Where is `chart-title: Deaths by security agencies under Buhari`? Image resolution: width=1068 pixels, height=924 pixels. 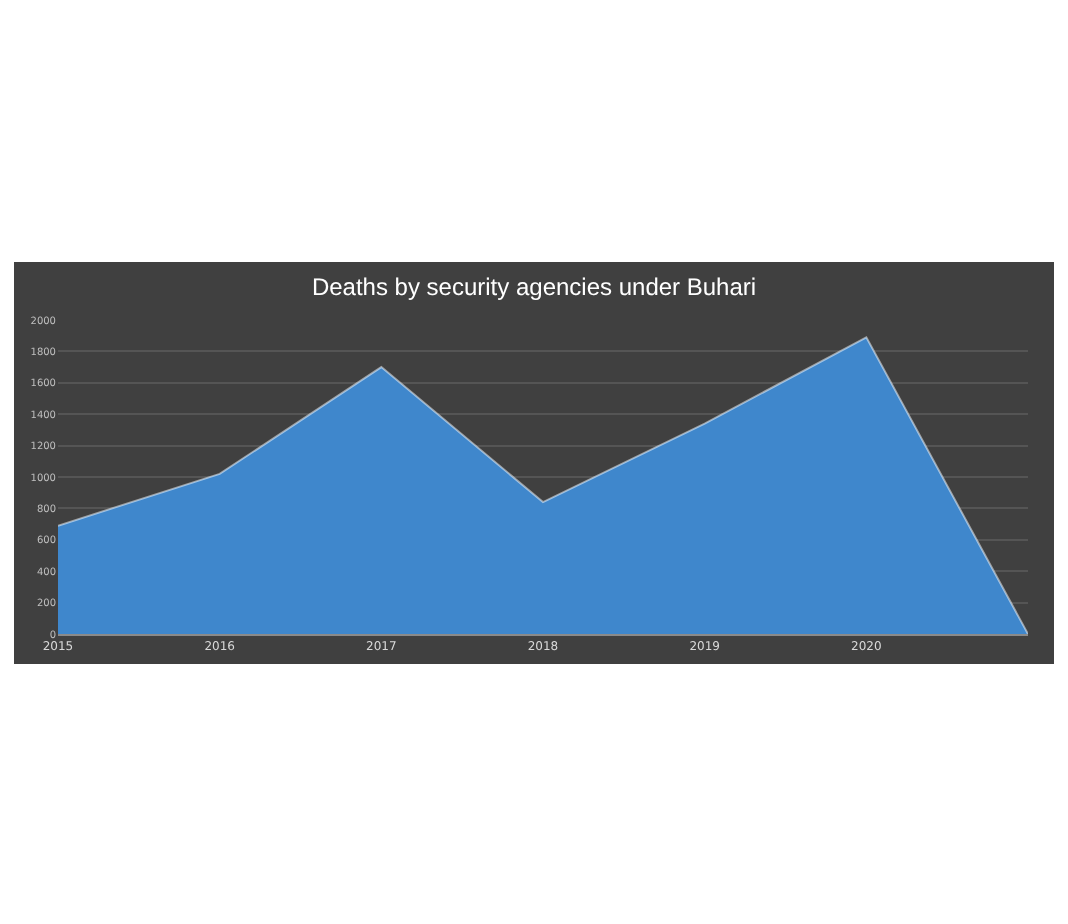
chart-title: Deaths by security agencies under Buhari is located at coordinates (534, 286).